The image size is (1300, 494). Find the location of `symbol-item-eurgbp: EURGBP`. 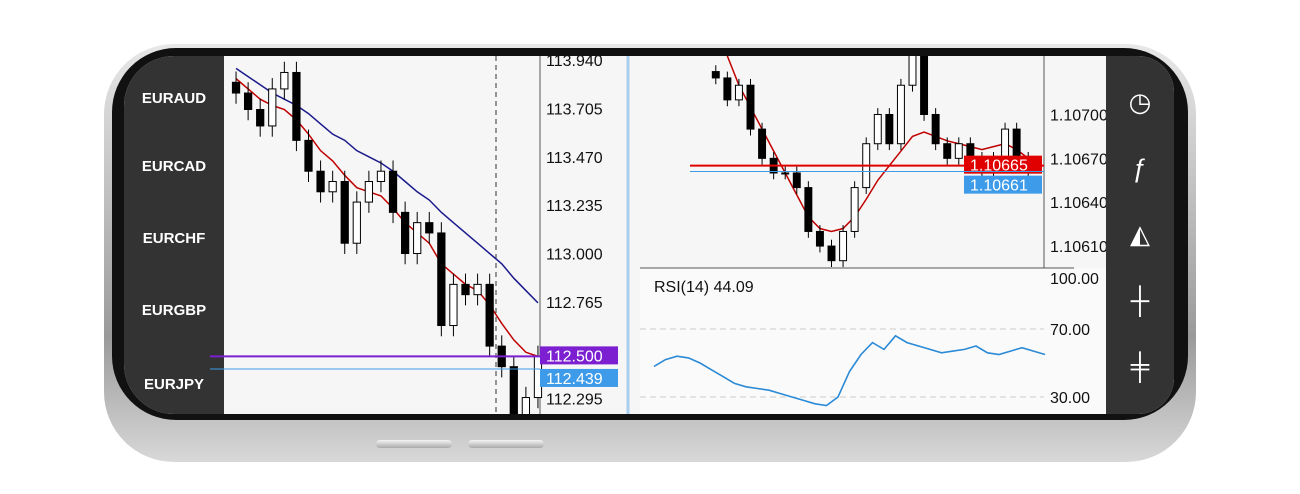

symbol-item-eurgbp: EURGBP is located at coordinates (174, 310).